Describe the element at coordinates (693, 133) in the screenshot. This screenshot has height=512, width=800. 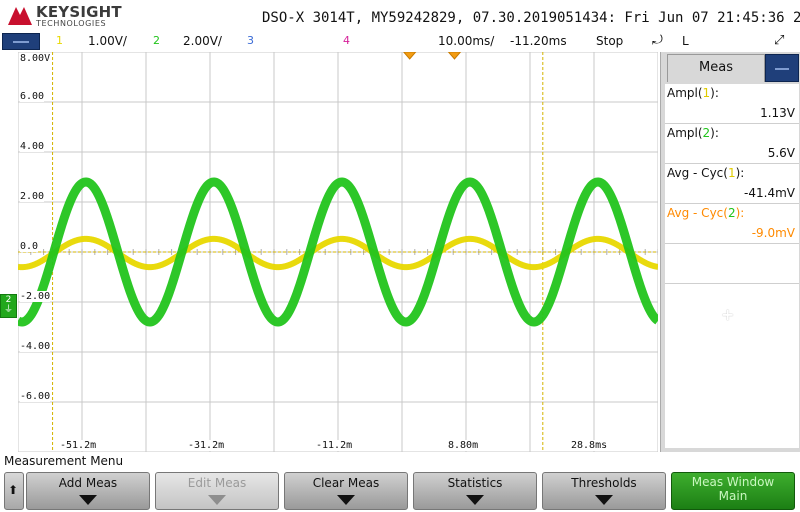
I see `measurement-name: Ampl(2):` at that location.